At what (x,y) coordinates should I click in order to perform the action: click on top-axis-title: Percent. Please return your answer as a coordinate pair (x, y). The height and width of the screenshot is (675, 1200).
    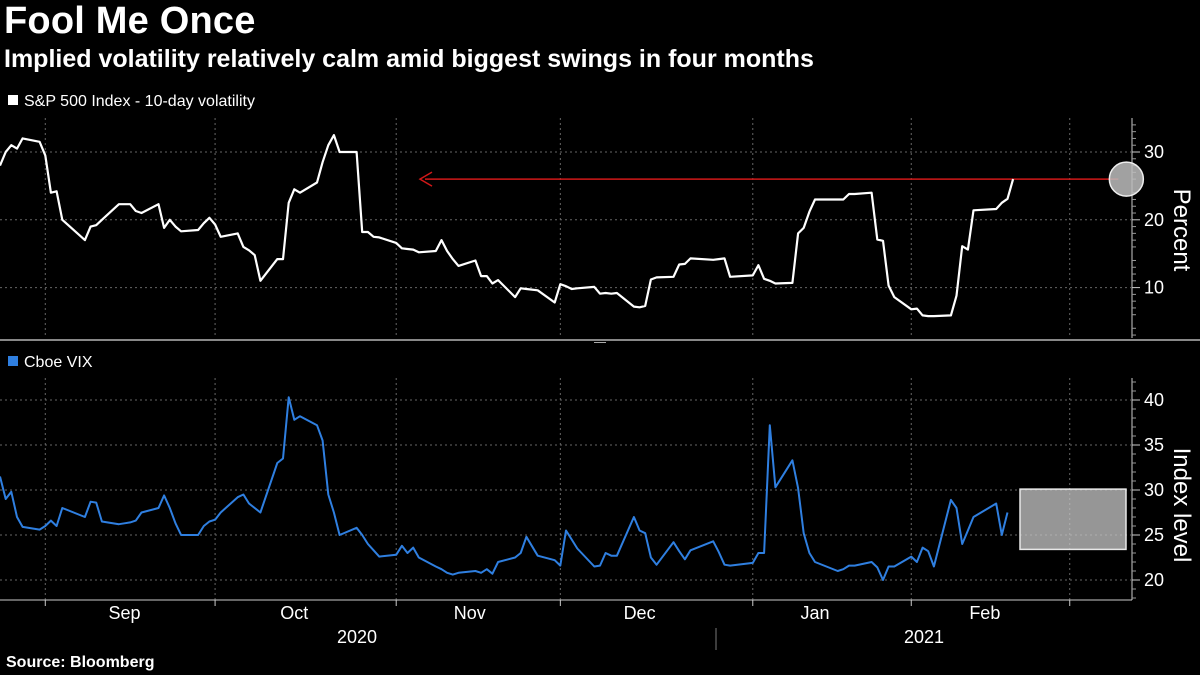
    Looking at the image, I should click on (1181, 230).